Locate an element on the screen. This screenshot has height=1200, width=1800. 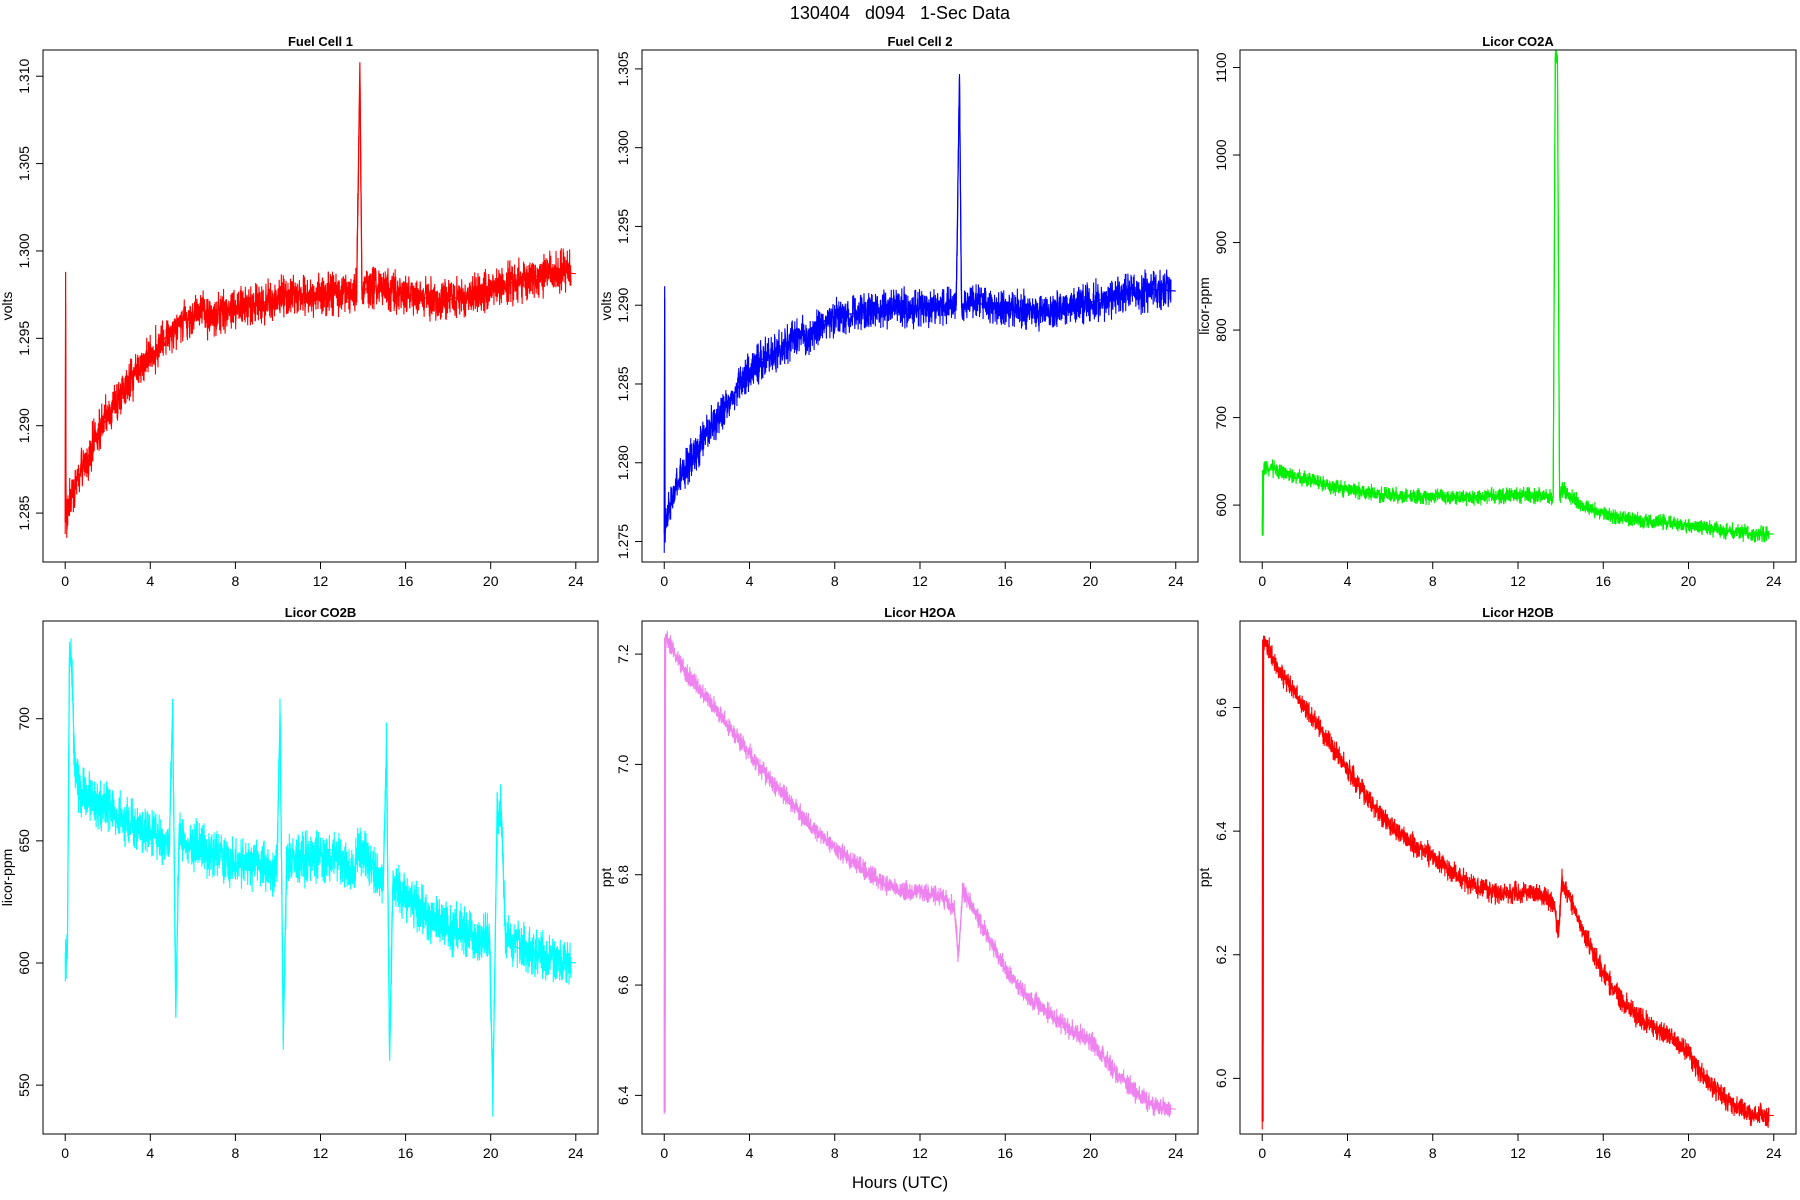
y-tick-label: 1.280 is located at coordinates (623, 462).